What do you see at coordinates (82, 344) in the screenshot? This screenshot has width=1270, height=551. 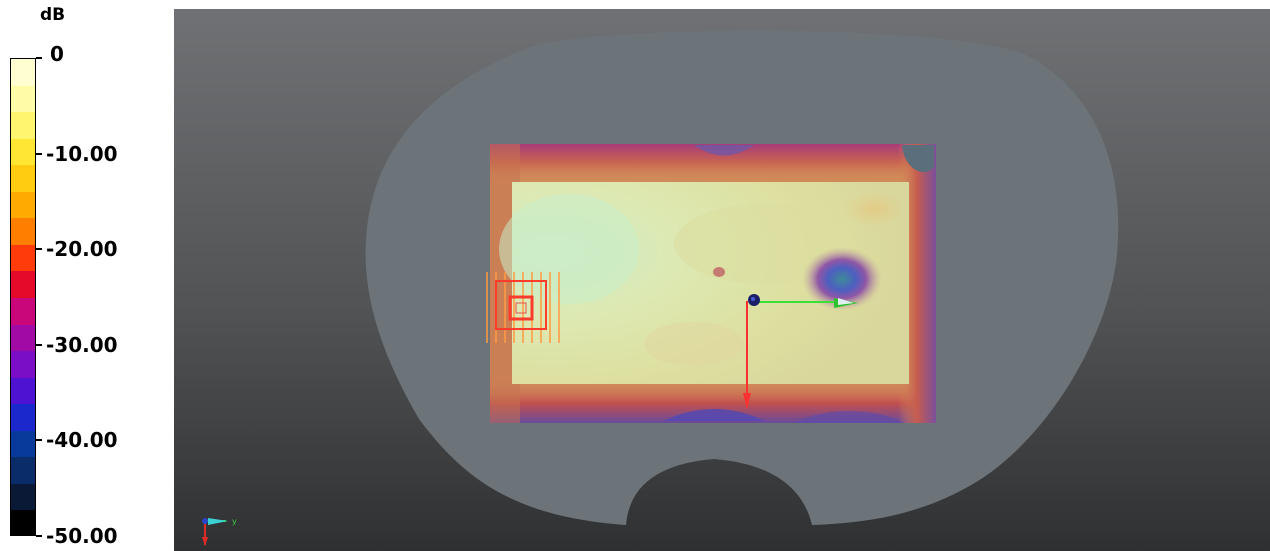 I see `legend-tick-label: -30.00` at bounding box center [82, 344].